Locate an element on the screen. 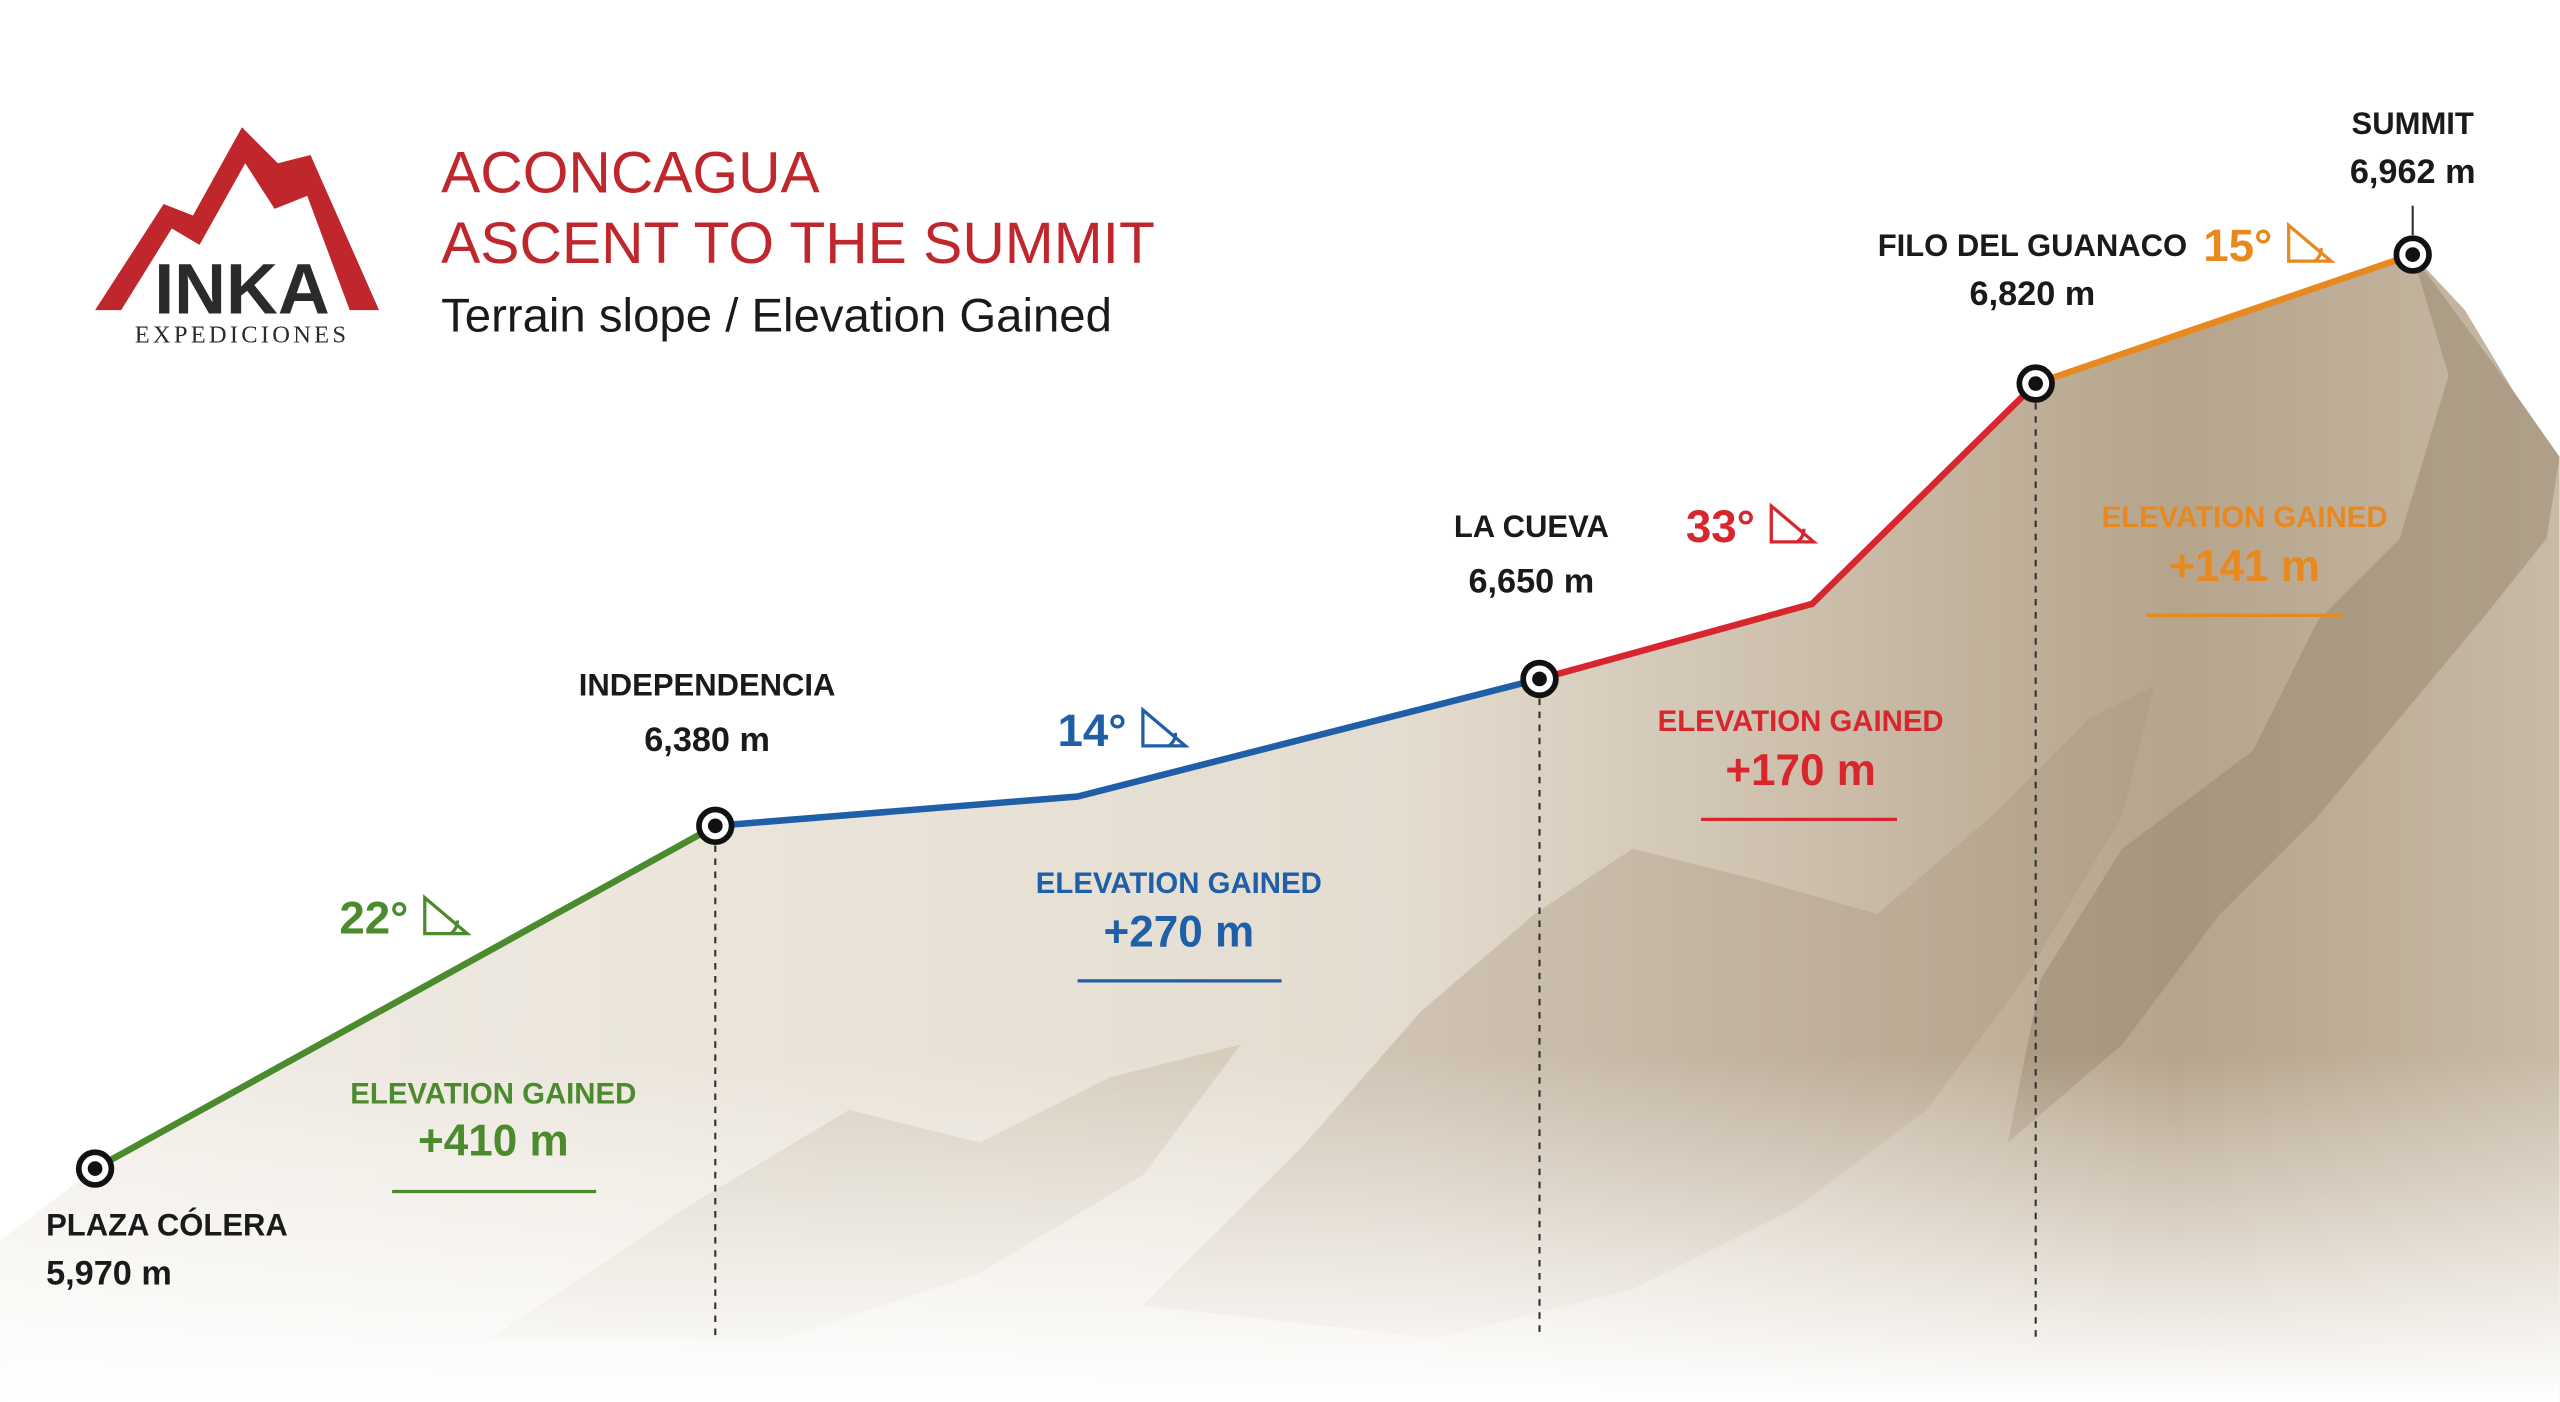 This screenshot has height=1402, width=2560. slope-label: 15° is located at coordinates (2237, 245).